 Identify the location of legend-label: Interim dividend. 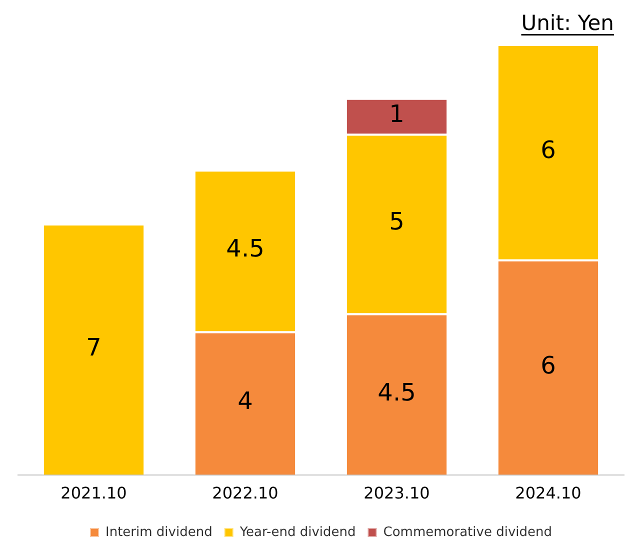
(159, 532).